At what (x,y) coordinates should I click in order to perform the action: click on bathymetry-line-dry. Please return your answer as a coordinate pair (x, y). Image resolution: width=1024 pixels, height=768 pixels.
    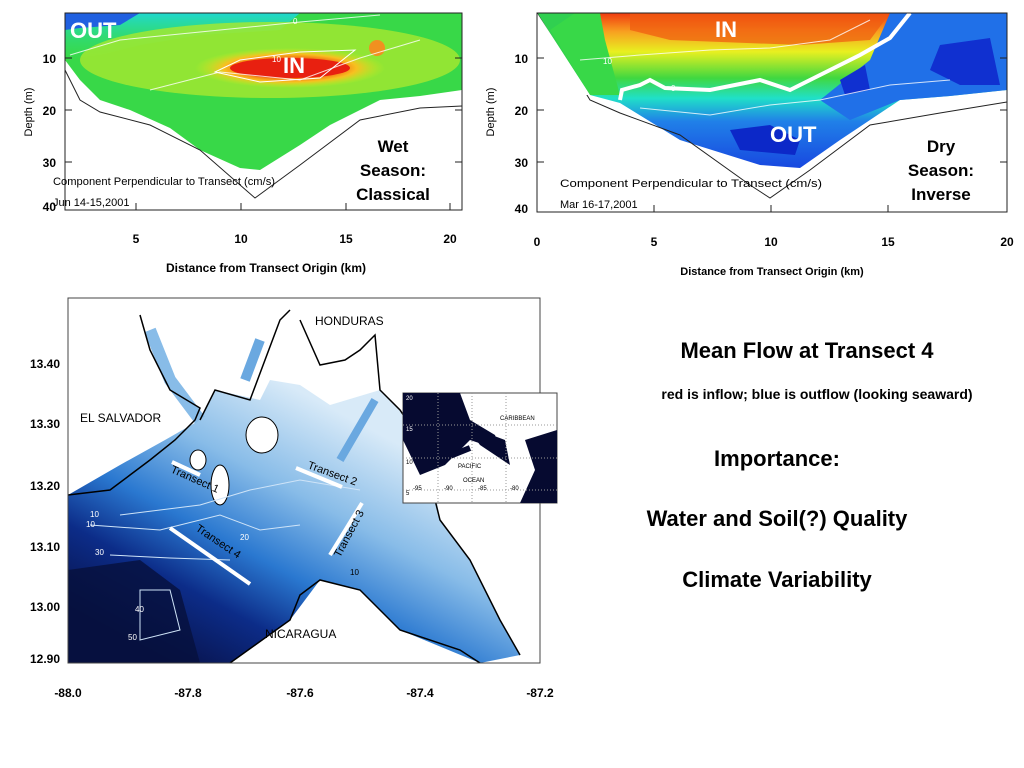
    Looking at the image, I should click on (772, 106).